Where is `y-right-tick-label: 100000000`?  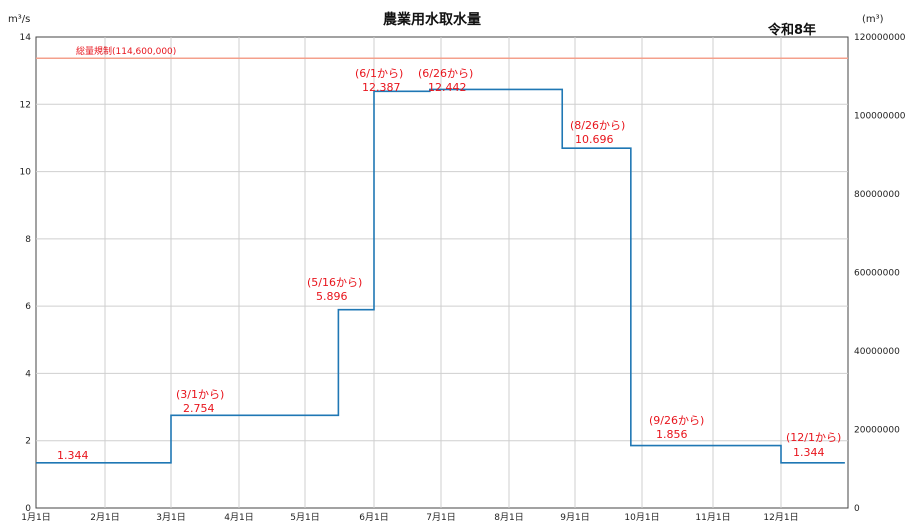 y-right-tick-label: 100000000 is located at coordinates (880, 117).